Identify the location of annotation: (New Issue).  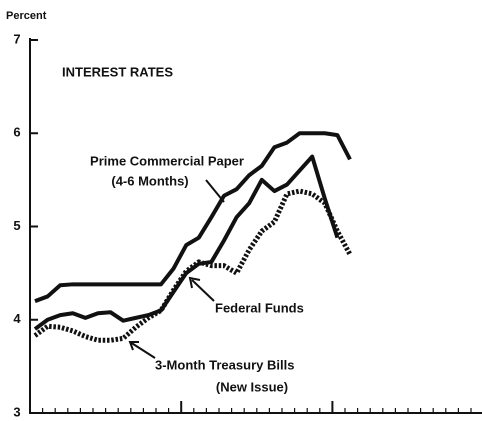
(252, 386).